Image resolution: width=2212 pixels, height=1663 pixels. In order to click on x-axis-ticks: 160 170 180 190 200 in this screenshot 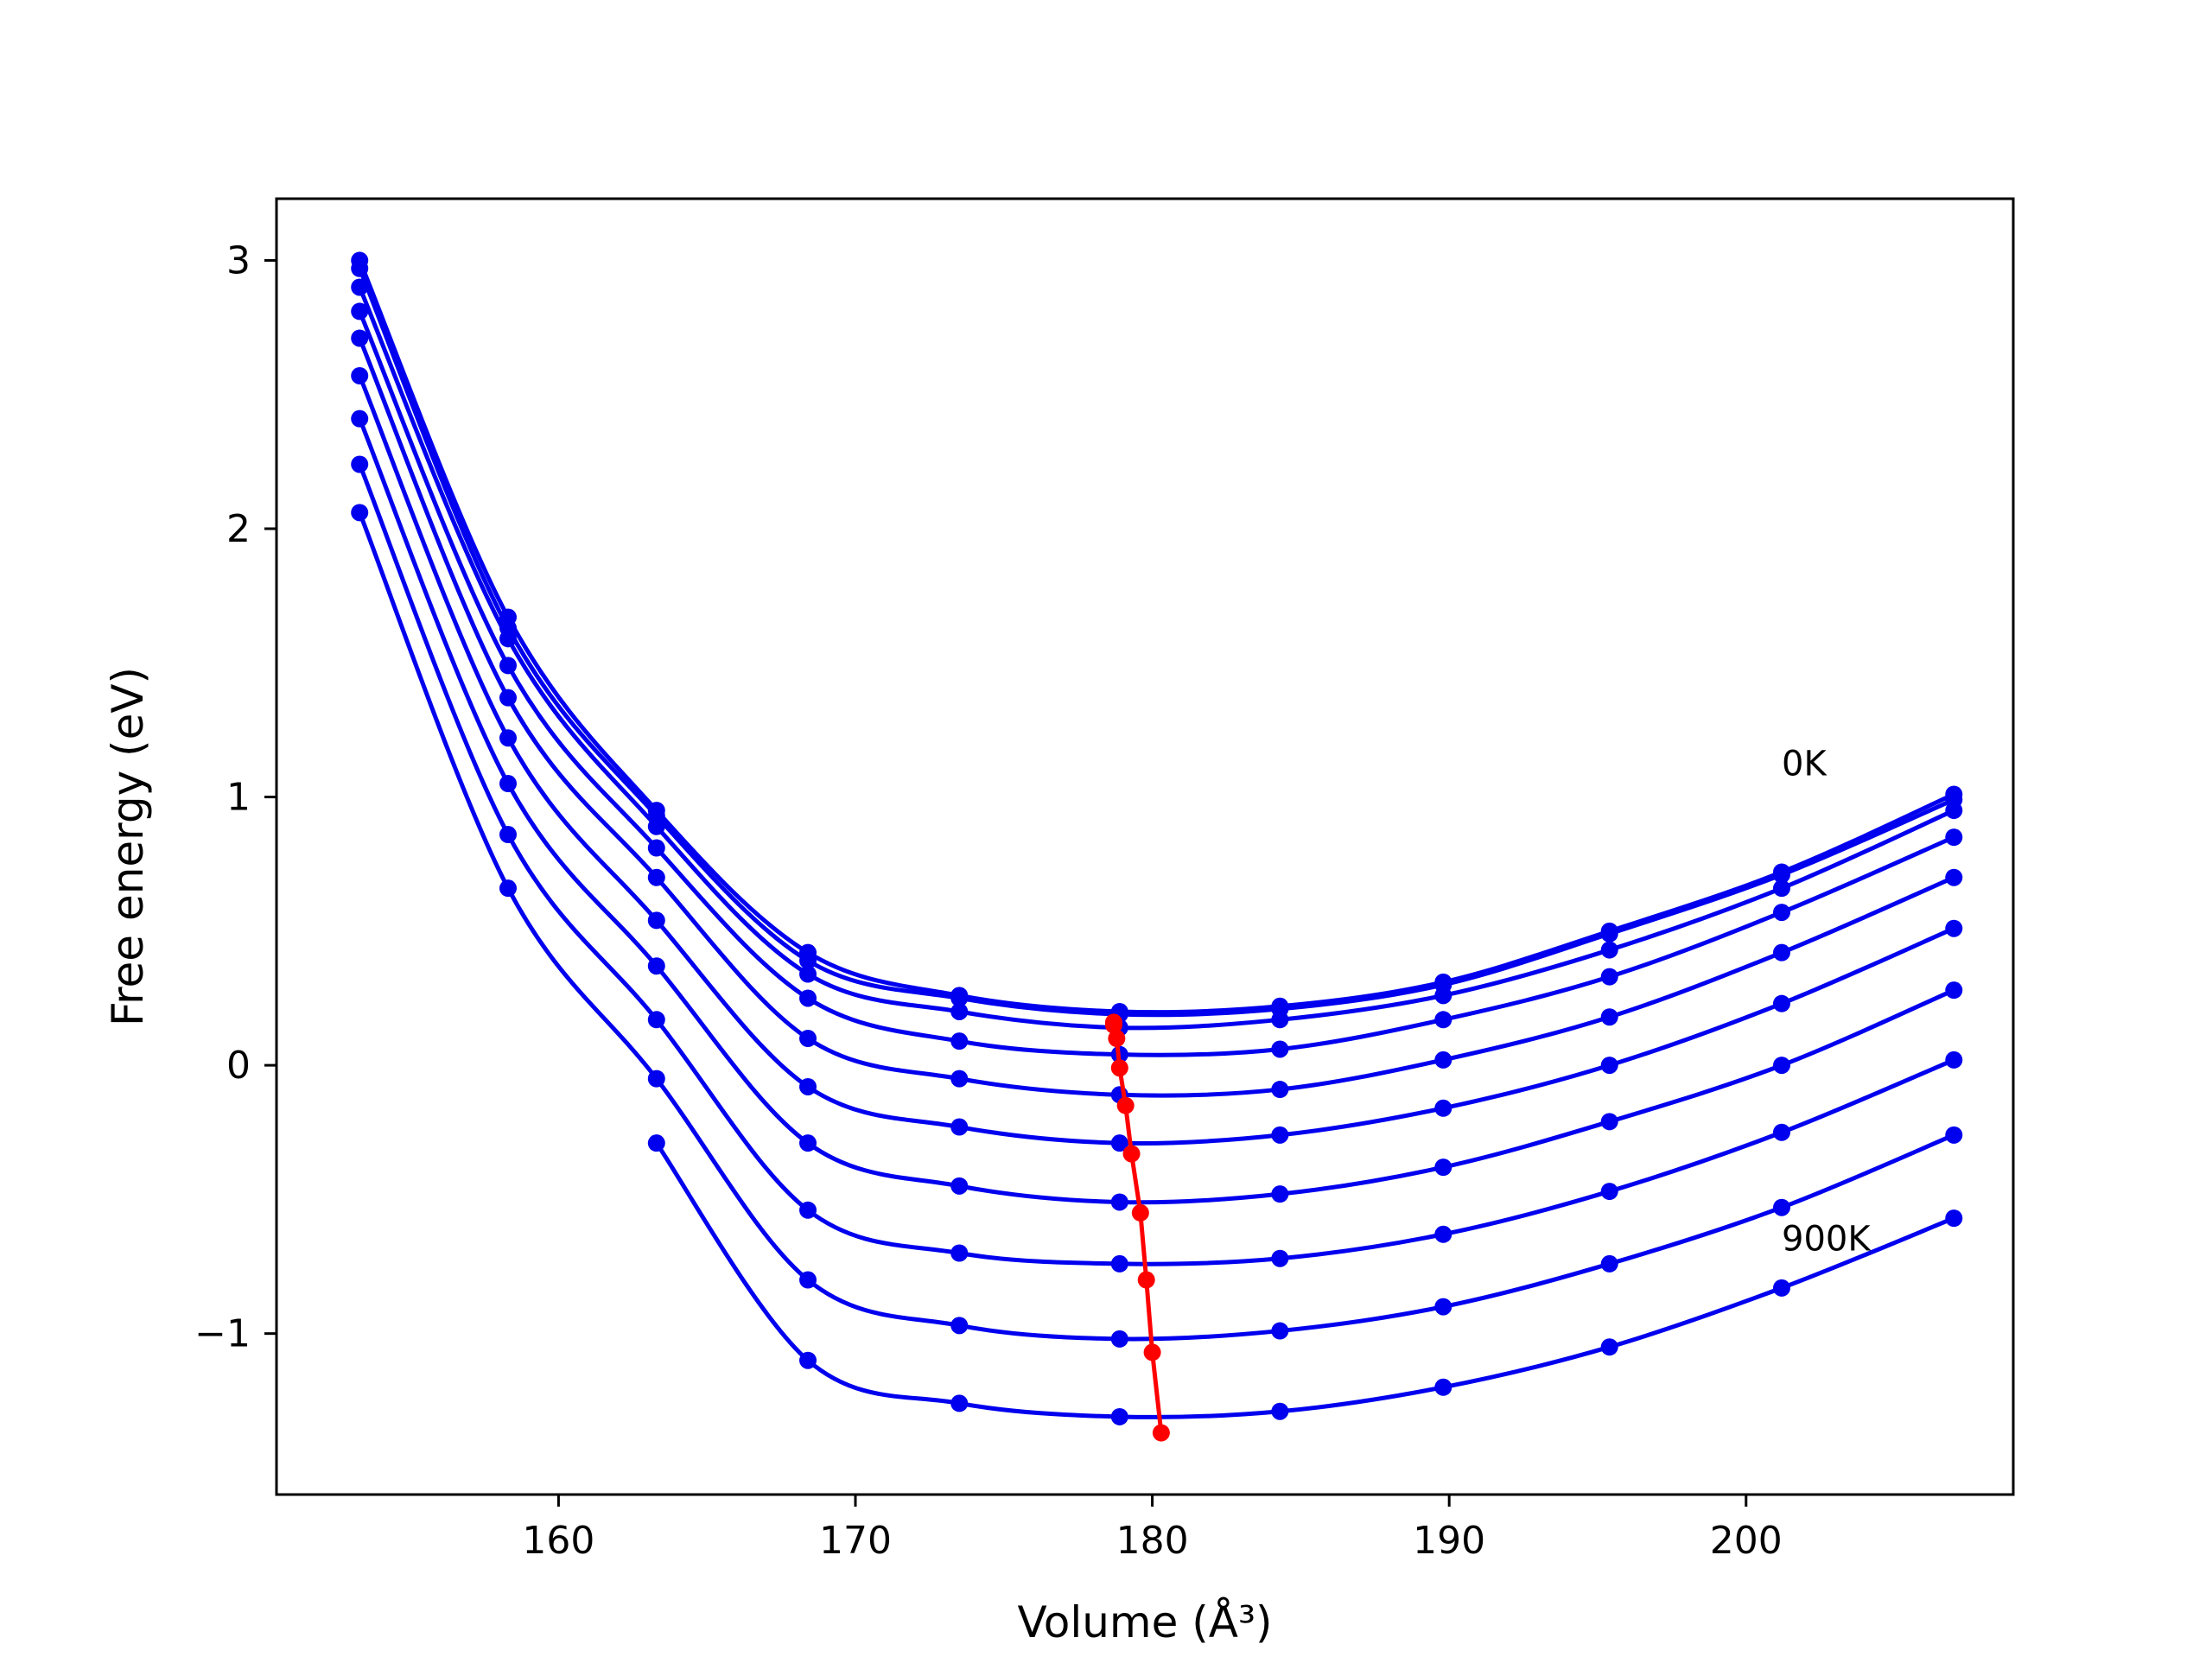, I will do `click(1152, 1529)`.